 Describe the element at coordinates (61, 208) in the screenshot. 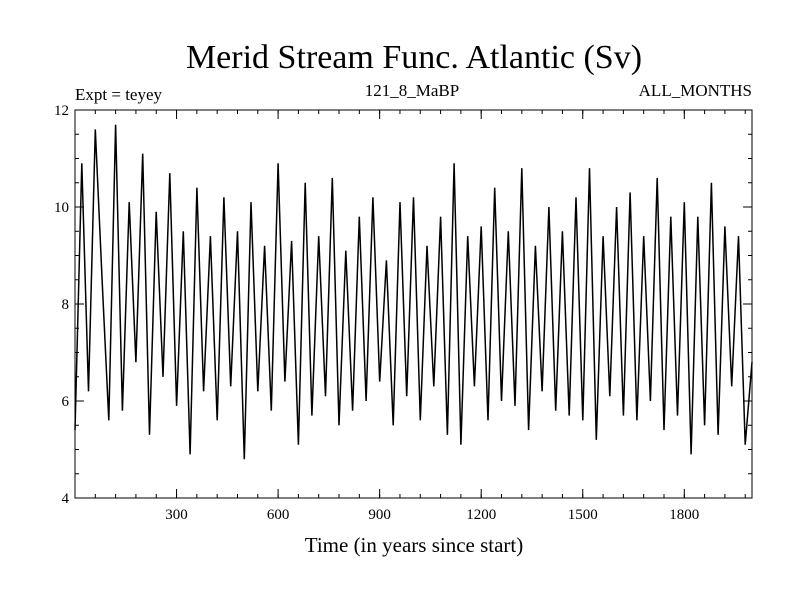

I see `y-tick-label: 10` at that location.